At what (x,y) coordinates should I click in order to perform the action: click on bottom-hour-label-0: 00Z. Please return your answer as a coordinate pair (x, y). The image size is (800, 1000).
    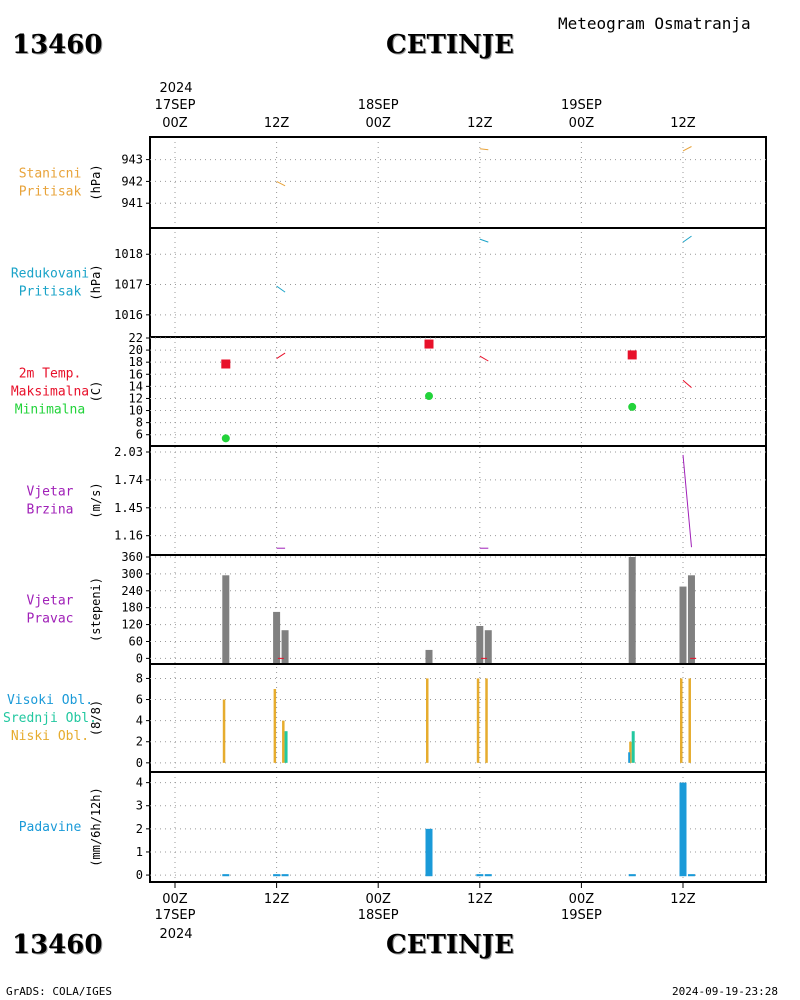
    Looking at the image, I should click on (175, 899).